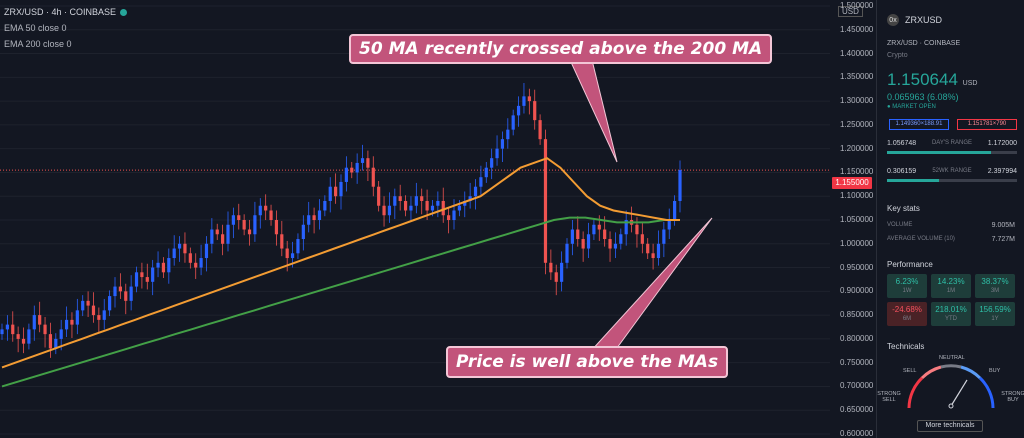 The width and height of the screenshot is (1024, 438). What do you see at coordinates (852, 183) in the screenshot?
I see `last-price-tag: 1.155000` at bounding box center [852, 183].